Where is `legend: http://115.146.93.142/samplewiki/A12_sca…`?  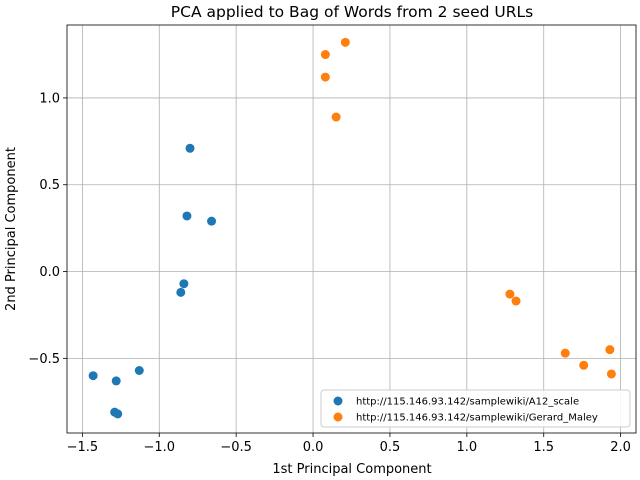 legend: http://115.146.93.142/samplewiki/A12_sca… is located at coordinates (475, 408).